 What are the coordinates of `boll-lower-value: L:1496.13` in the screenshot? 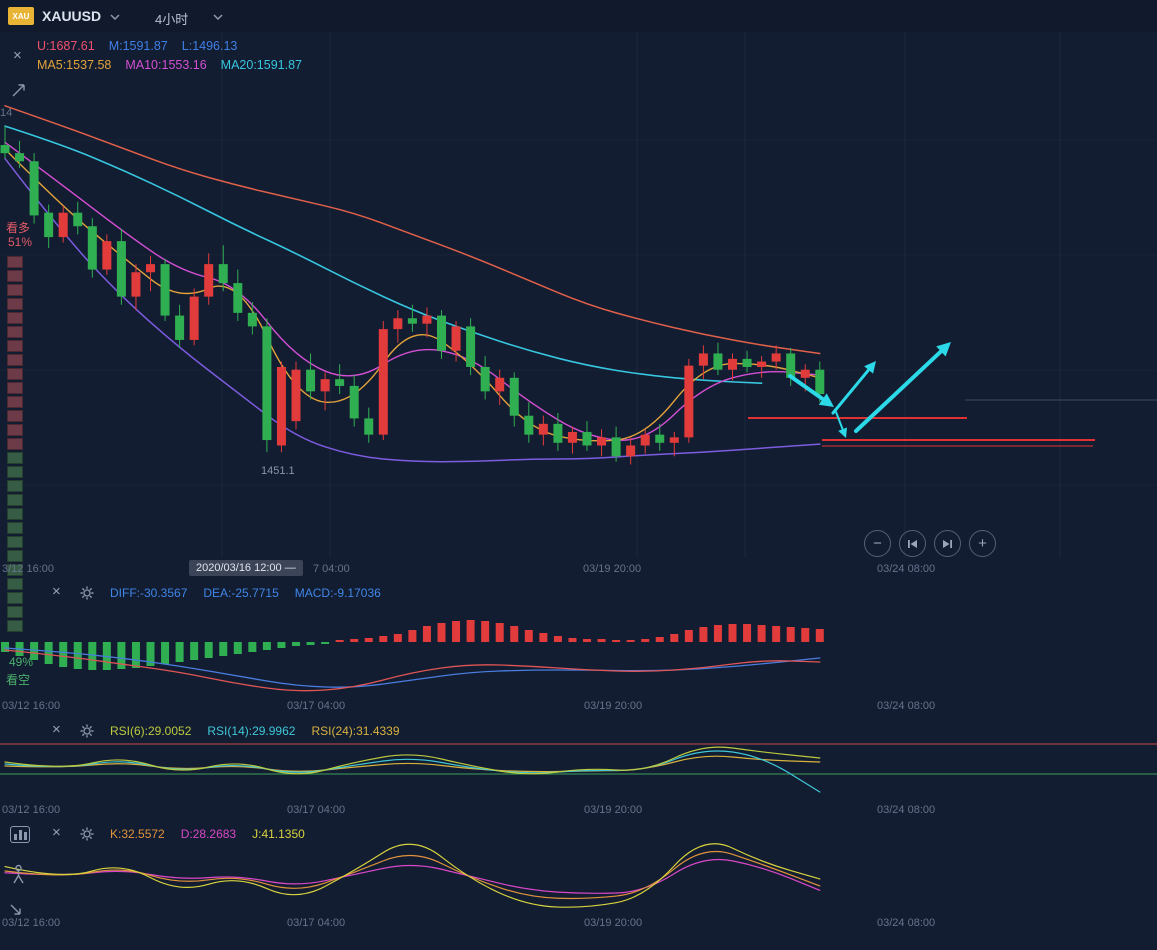 It's located at (209, 46).